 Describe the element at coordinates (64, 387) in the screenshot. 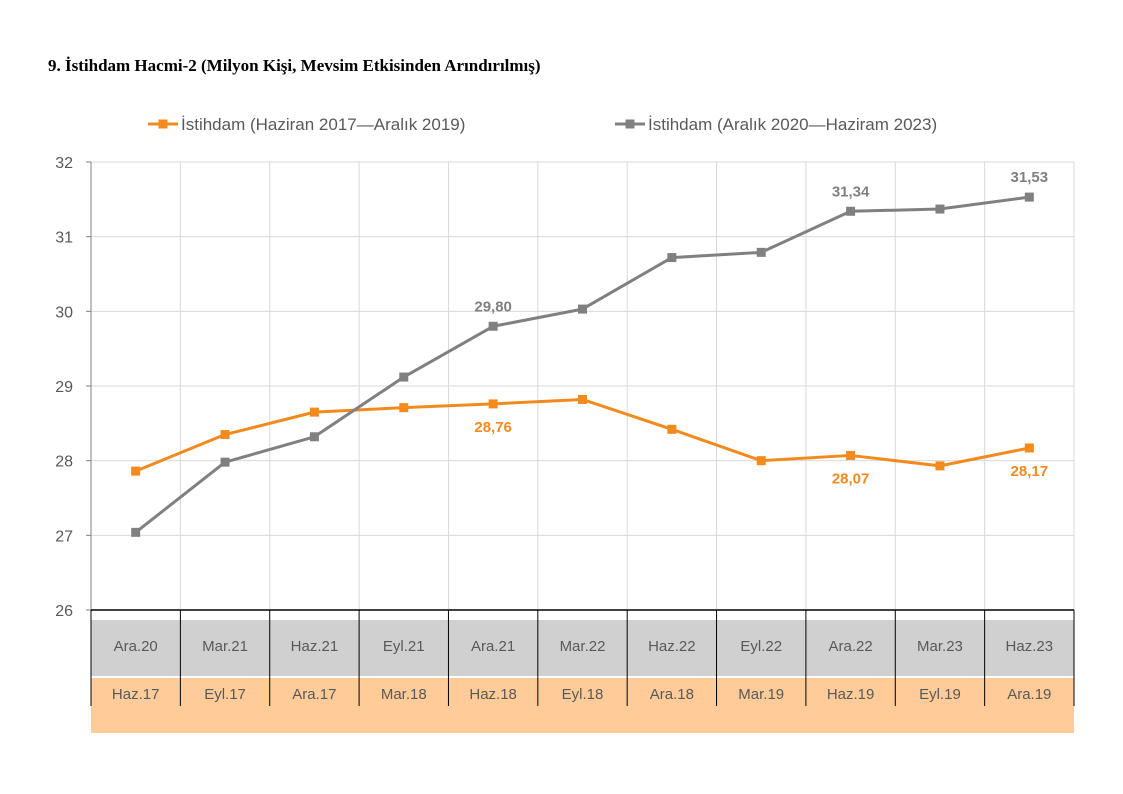

I see `y-tick-label: 29` at that location.